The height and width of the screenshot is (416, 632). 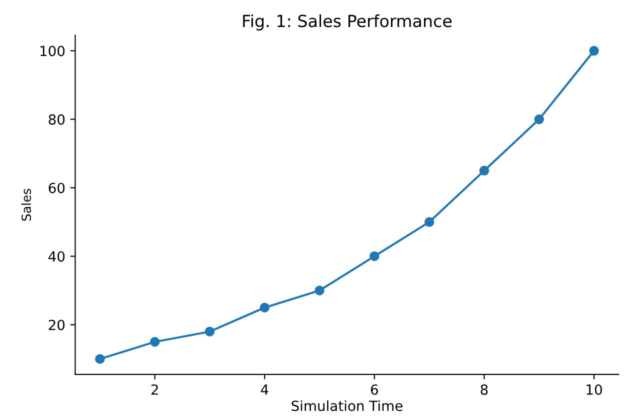 What do you see at coordinates (374, 389) in the screenshot?
I see `x-tick-label: 6` at bounding box center [374, 389].